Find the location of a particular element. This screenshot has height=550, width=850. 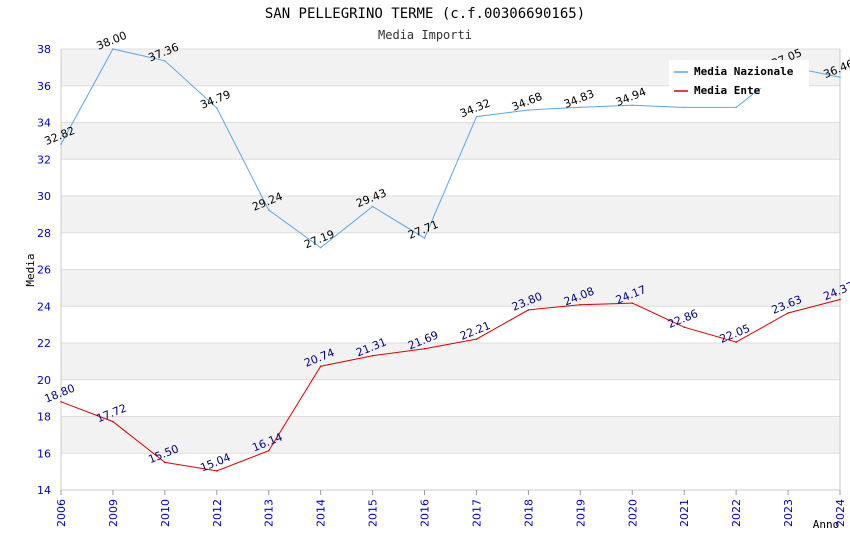

x-tick-label: 2019 is located at coordinates (580, 513).